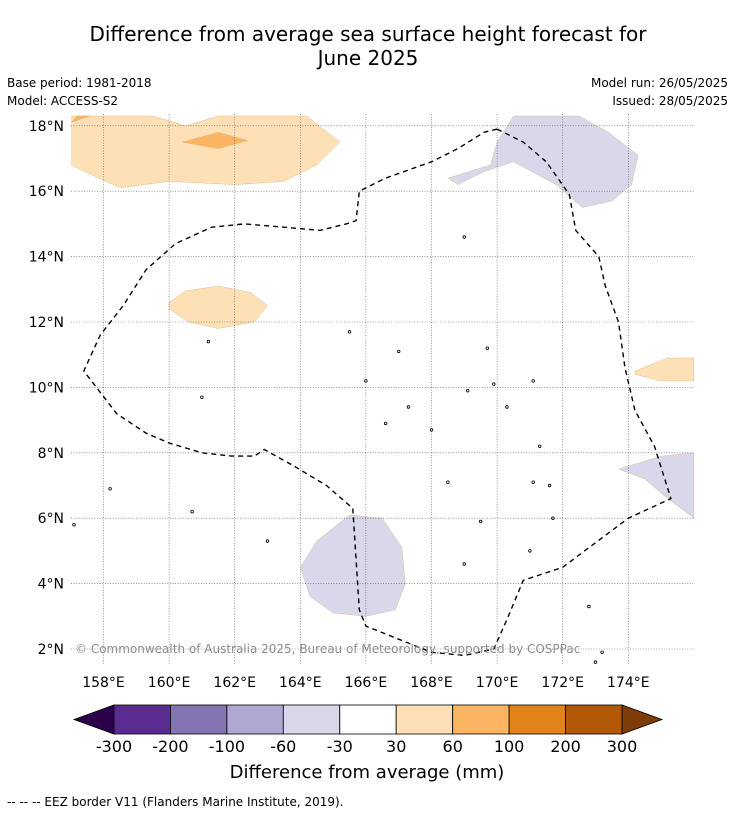 The width and height of the screenshot is (736, 816). Describe the element at coordinates (79, 83) in the screenshot. I see `base-period-text: Base period: 1981-2018` at that location.